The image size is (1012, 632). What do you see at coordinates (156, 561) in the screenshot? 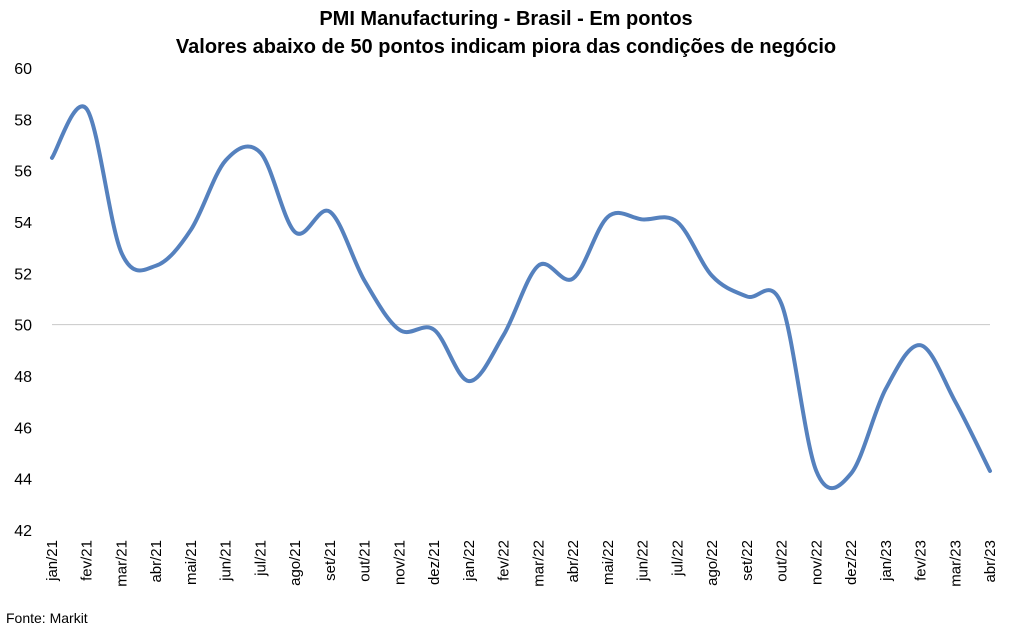
I see `x-tick-label: abr/21` at bounding box center [156, 561].